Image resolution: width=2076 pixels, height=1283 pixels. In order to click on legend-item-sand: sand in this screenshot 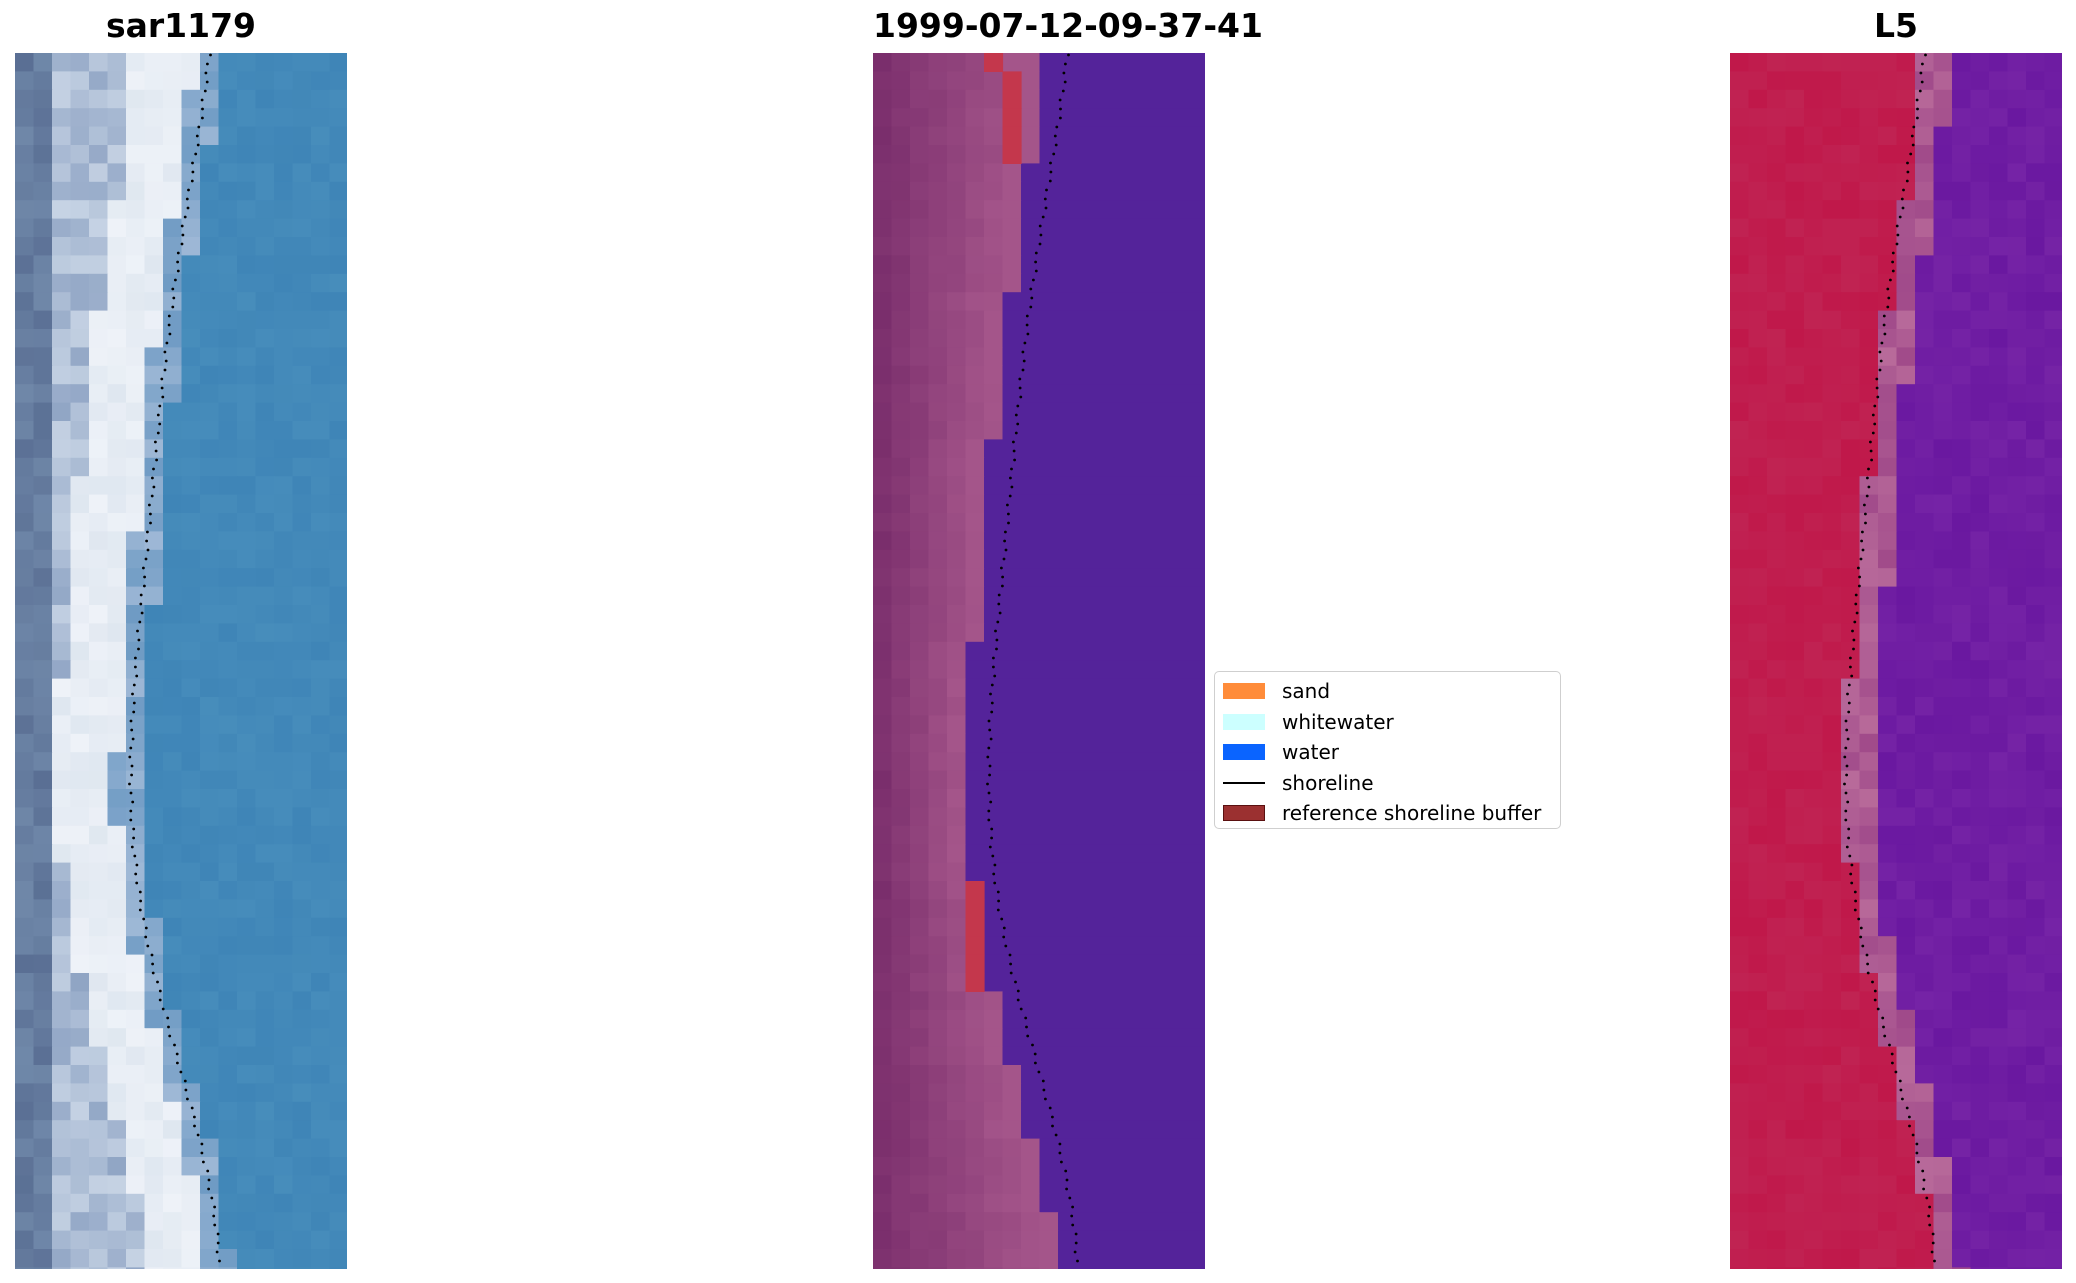, I will do `click(1387, 691)`.